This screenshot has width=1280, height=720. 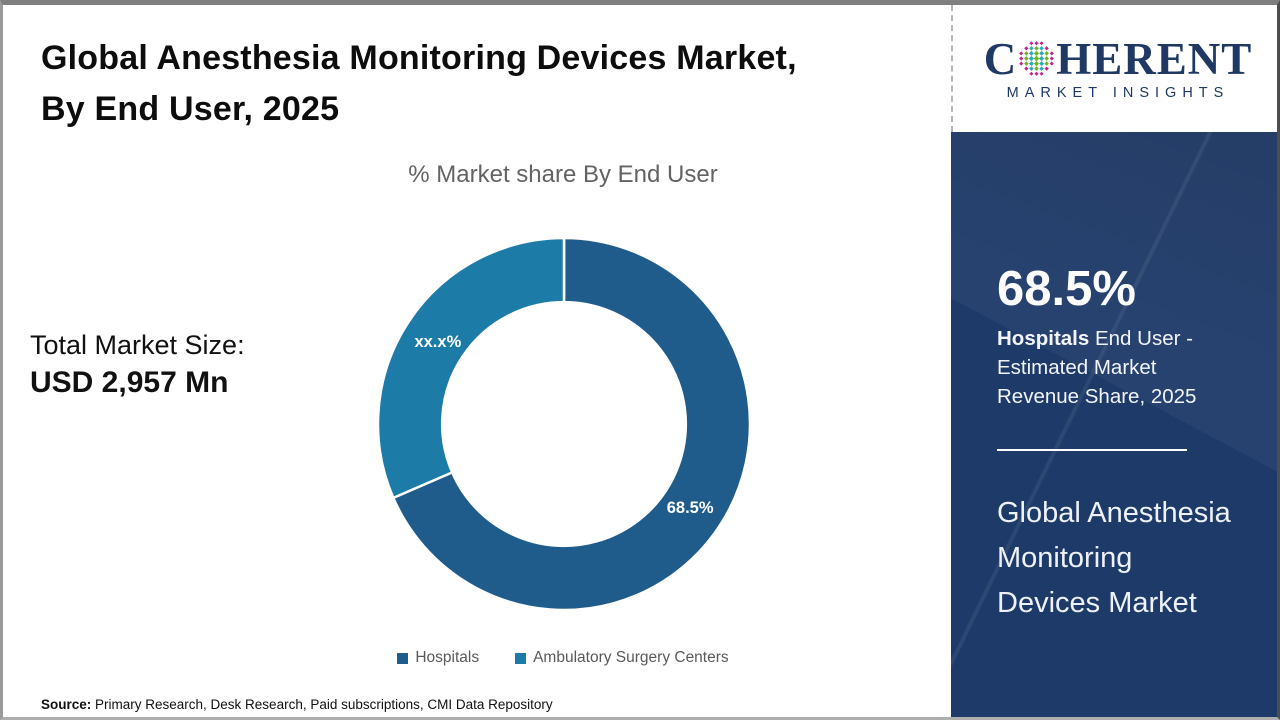 I want to click on slice-data-label: xx.x%, so click(x=437, y=342).